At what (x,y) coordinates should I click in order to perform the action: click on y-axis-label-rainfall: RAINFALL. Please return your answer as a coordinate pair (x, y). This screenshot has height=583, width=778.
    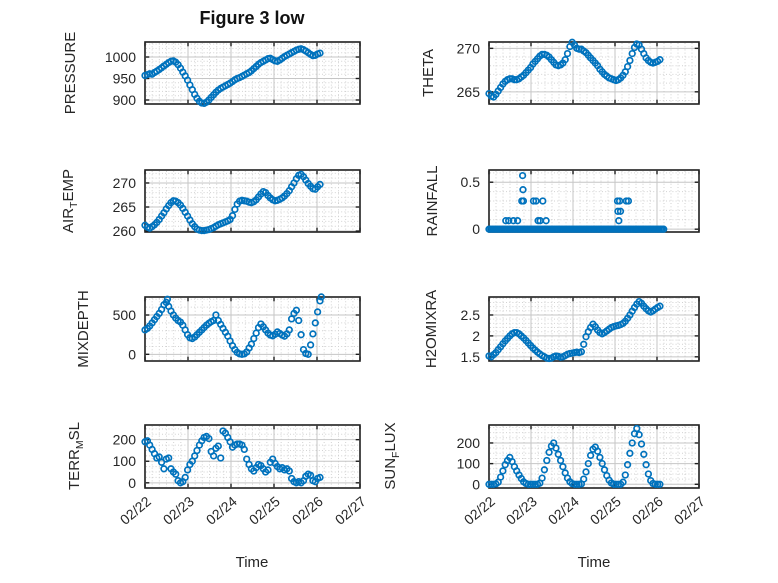
    Looking at the image, I should click on (434, 201).